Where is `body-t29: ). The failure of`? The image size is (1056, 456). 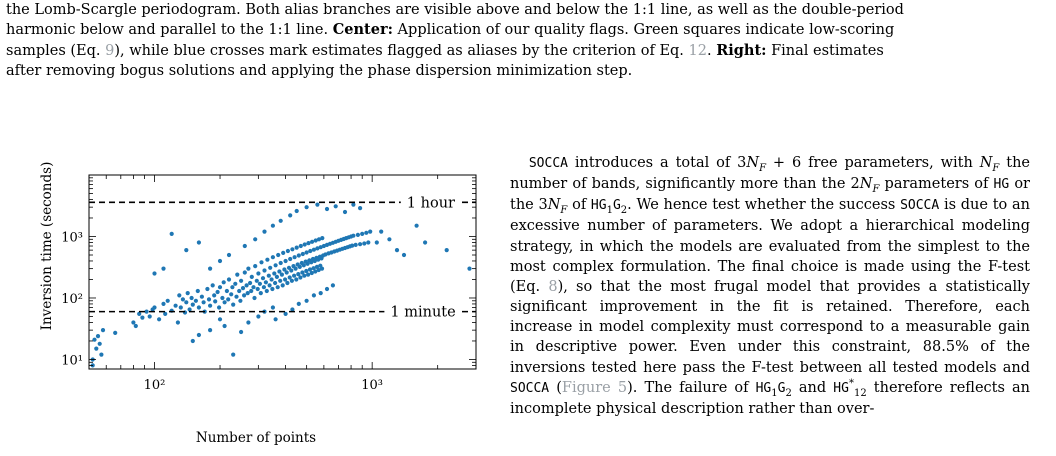 body-t29: ). The failure of is located at coordinates (691, 387).